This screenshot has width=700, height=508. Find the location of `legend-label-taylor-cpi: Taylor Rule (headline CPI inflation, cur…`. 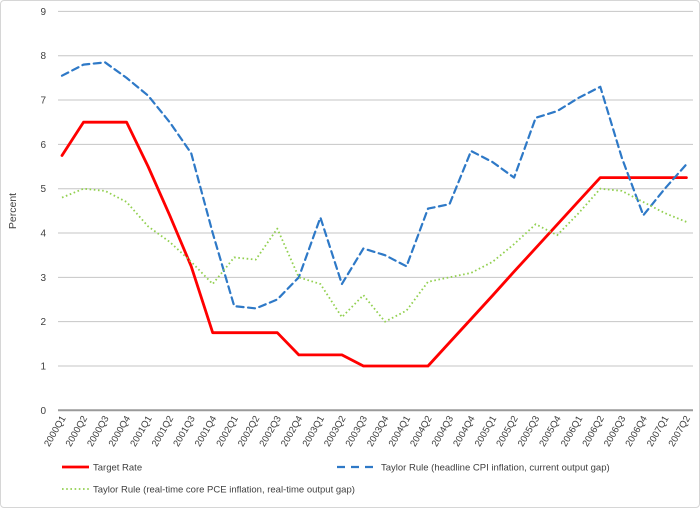

legend-label-taylor-cpi: Taylor Rule (headline CPI inflation, cur… is located at coordinates (495, 468).